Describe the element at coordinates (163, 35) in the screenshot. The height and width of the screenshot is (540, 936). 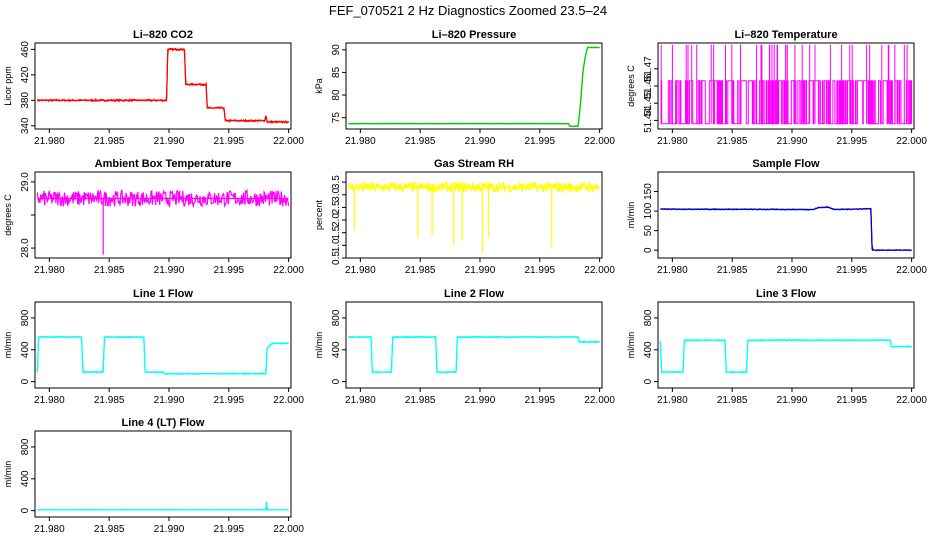
I see `panel-title: Li–820 CO2` at that location.